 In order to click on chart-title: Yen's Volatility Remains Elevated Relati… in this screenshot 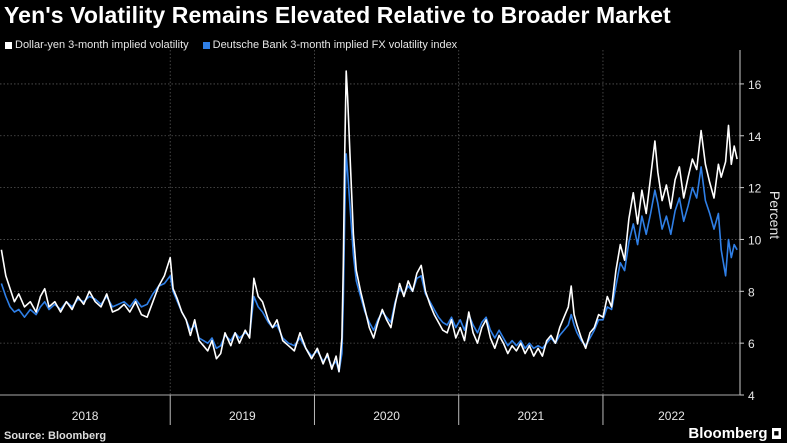, I will do `click(337, 15)`.